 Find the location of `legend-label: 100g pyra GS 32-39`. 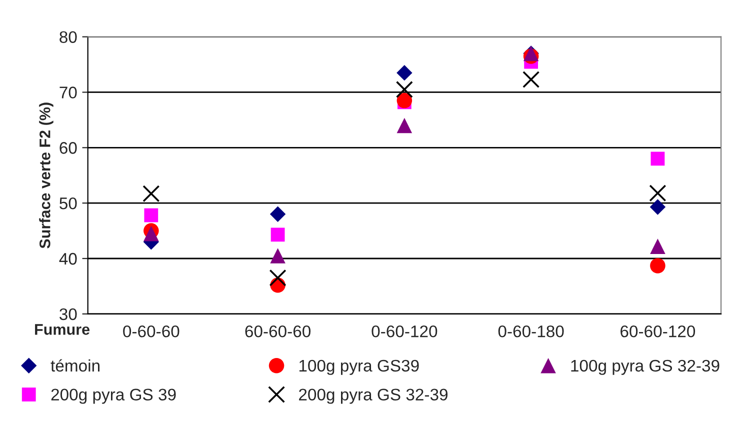

legend-label: 100g pyra GS 32-39 is located at coordinates (645, 367).